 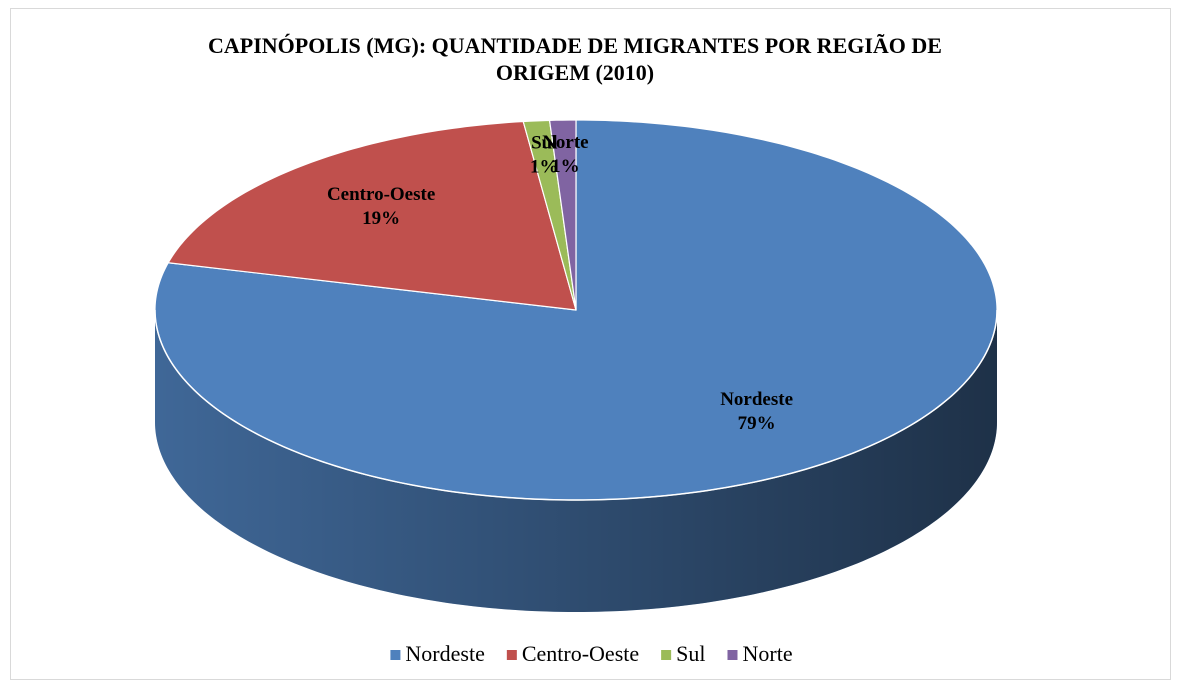 I want to click on data-label-category: Centro-Oeste, so click(x=381, y=194).